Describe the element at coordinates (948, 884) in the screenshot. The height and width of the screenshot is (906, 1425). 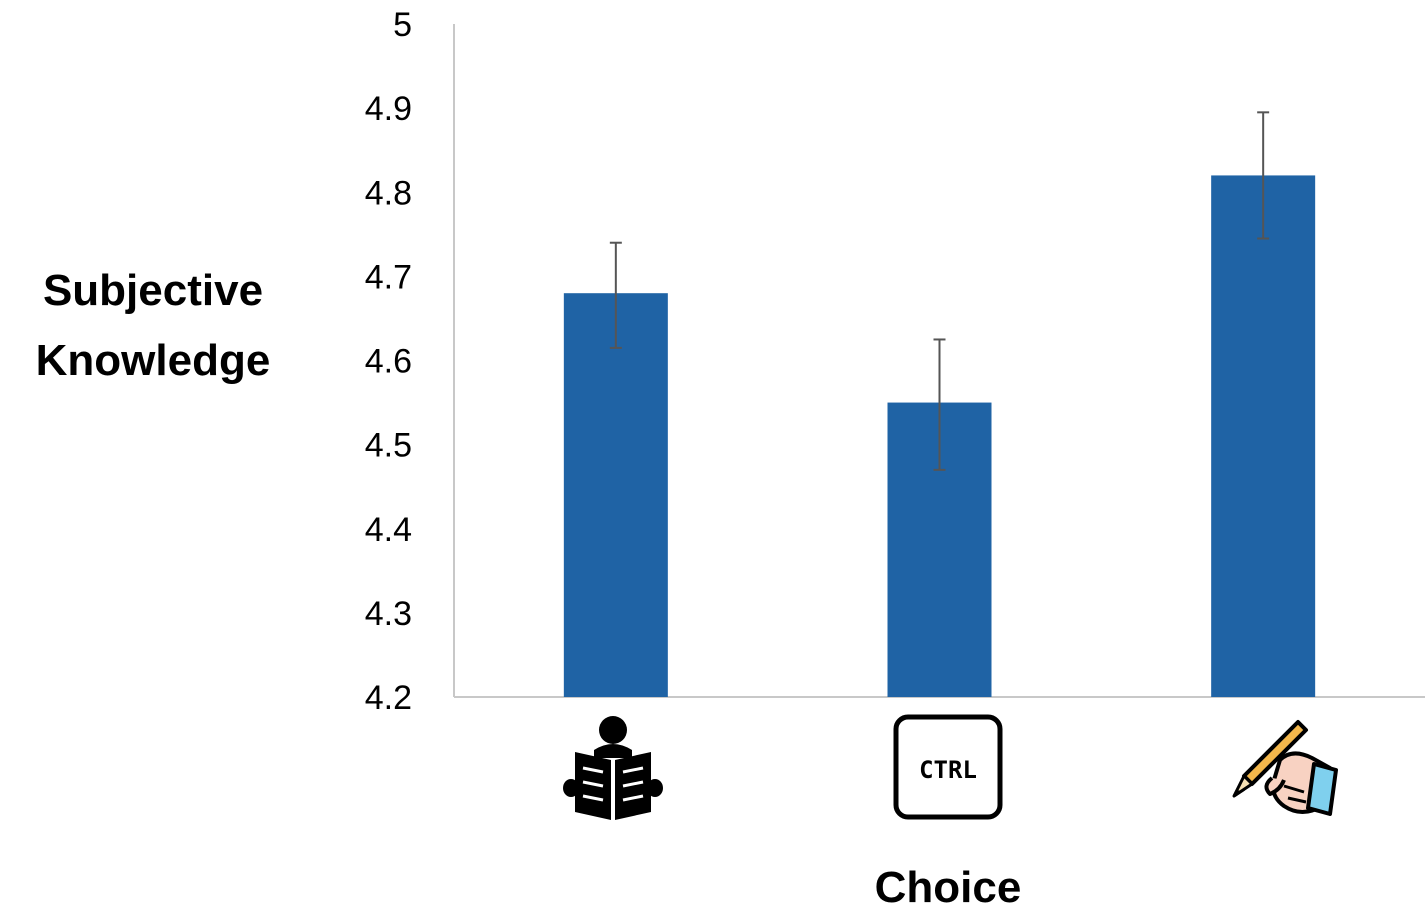
I see `x-axis-title: Choice` at that location.